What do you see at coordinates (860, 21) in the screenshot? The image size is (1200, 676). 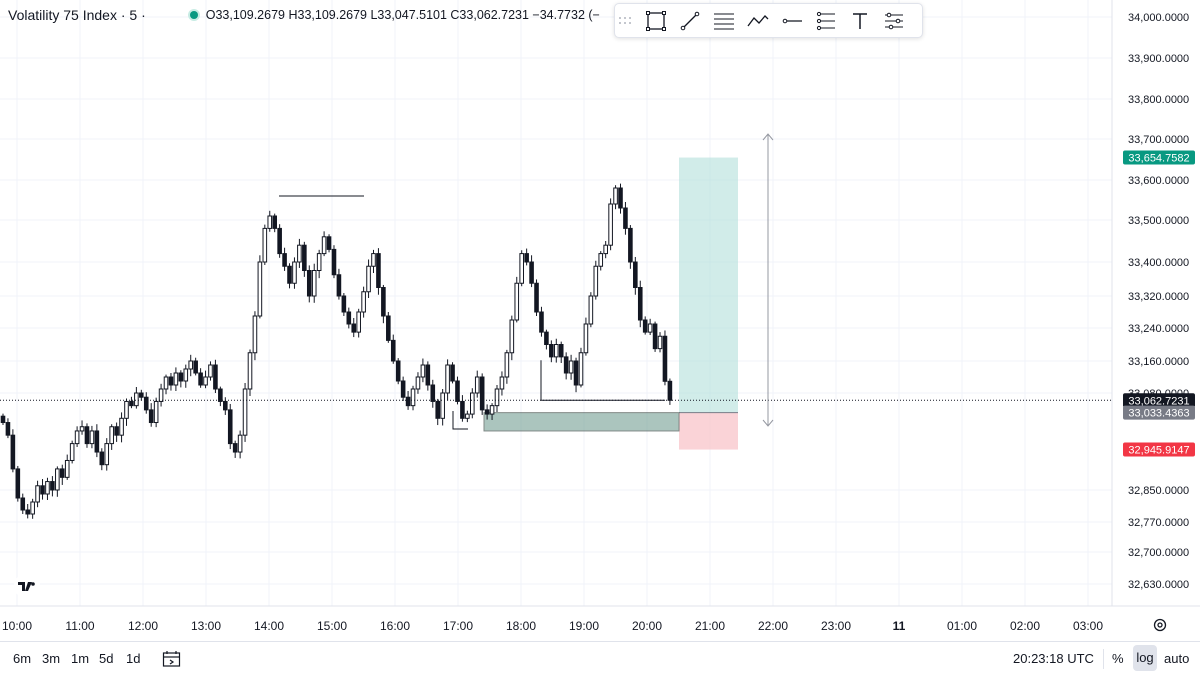 I see `text-icon` at bounding box center [860, 21].